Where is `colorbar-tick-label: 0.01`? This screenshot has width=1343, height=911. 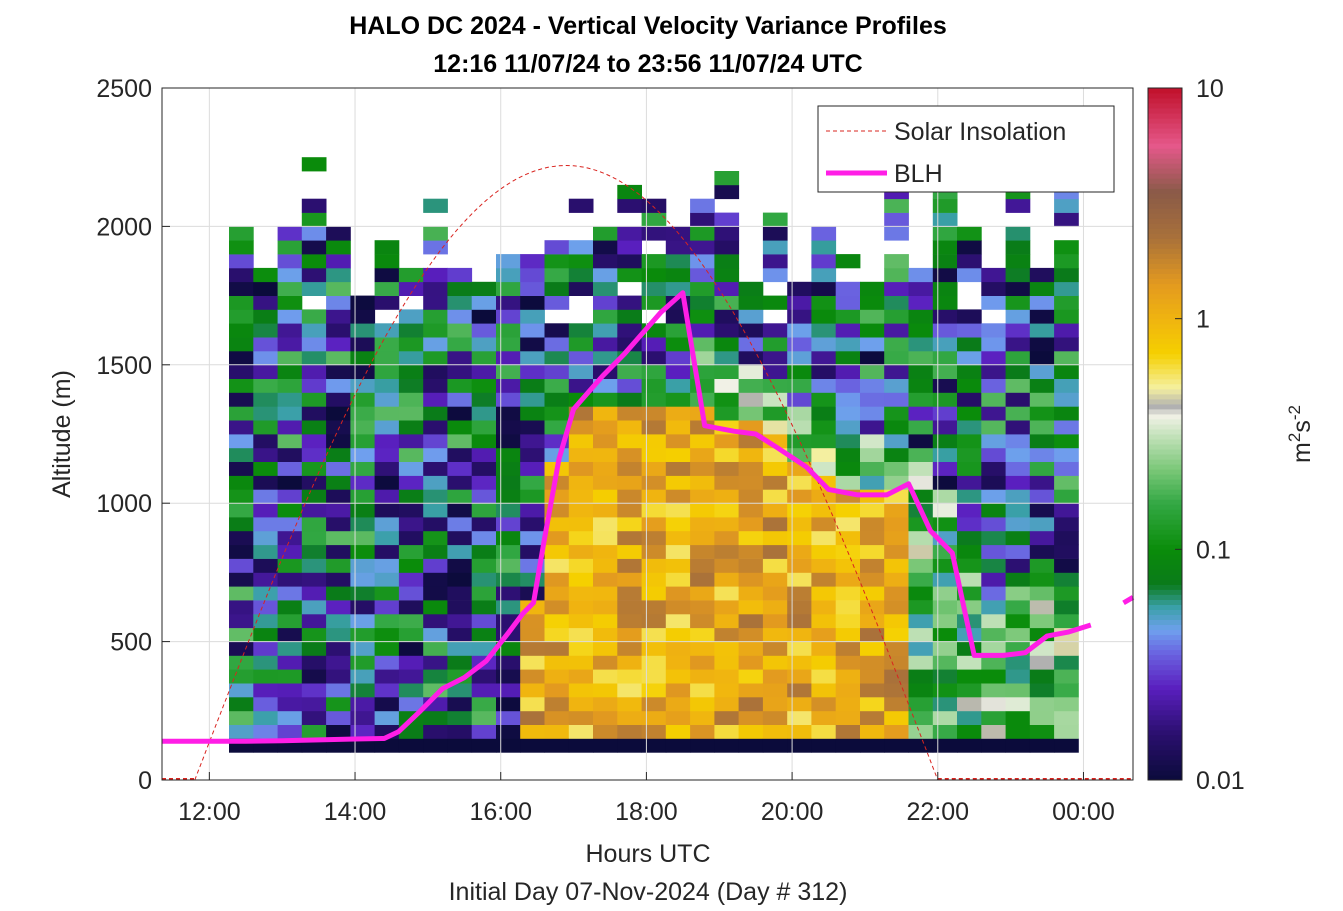
colorbar-tick-label: 0.01 is located at coordinates (1220, 781).